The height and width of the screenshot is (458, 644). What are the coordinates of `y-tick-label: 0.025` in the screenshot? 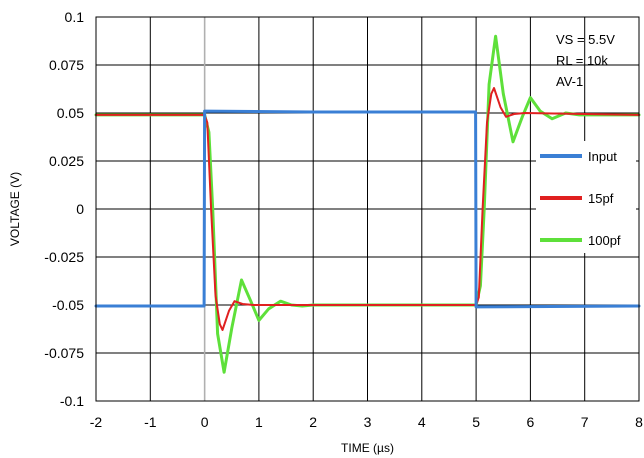 It's located at (66, 161).